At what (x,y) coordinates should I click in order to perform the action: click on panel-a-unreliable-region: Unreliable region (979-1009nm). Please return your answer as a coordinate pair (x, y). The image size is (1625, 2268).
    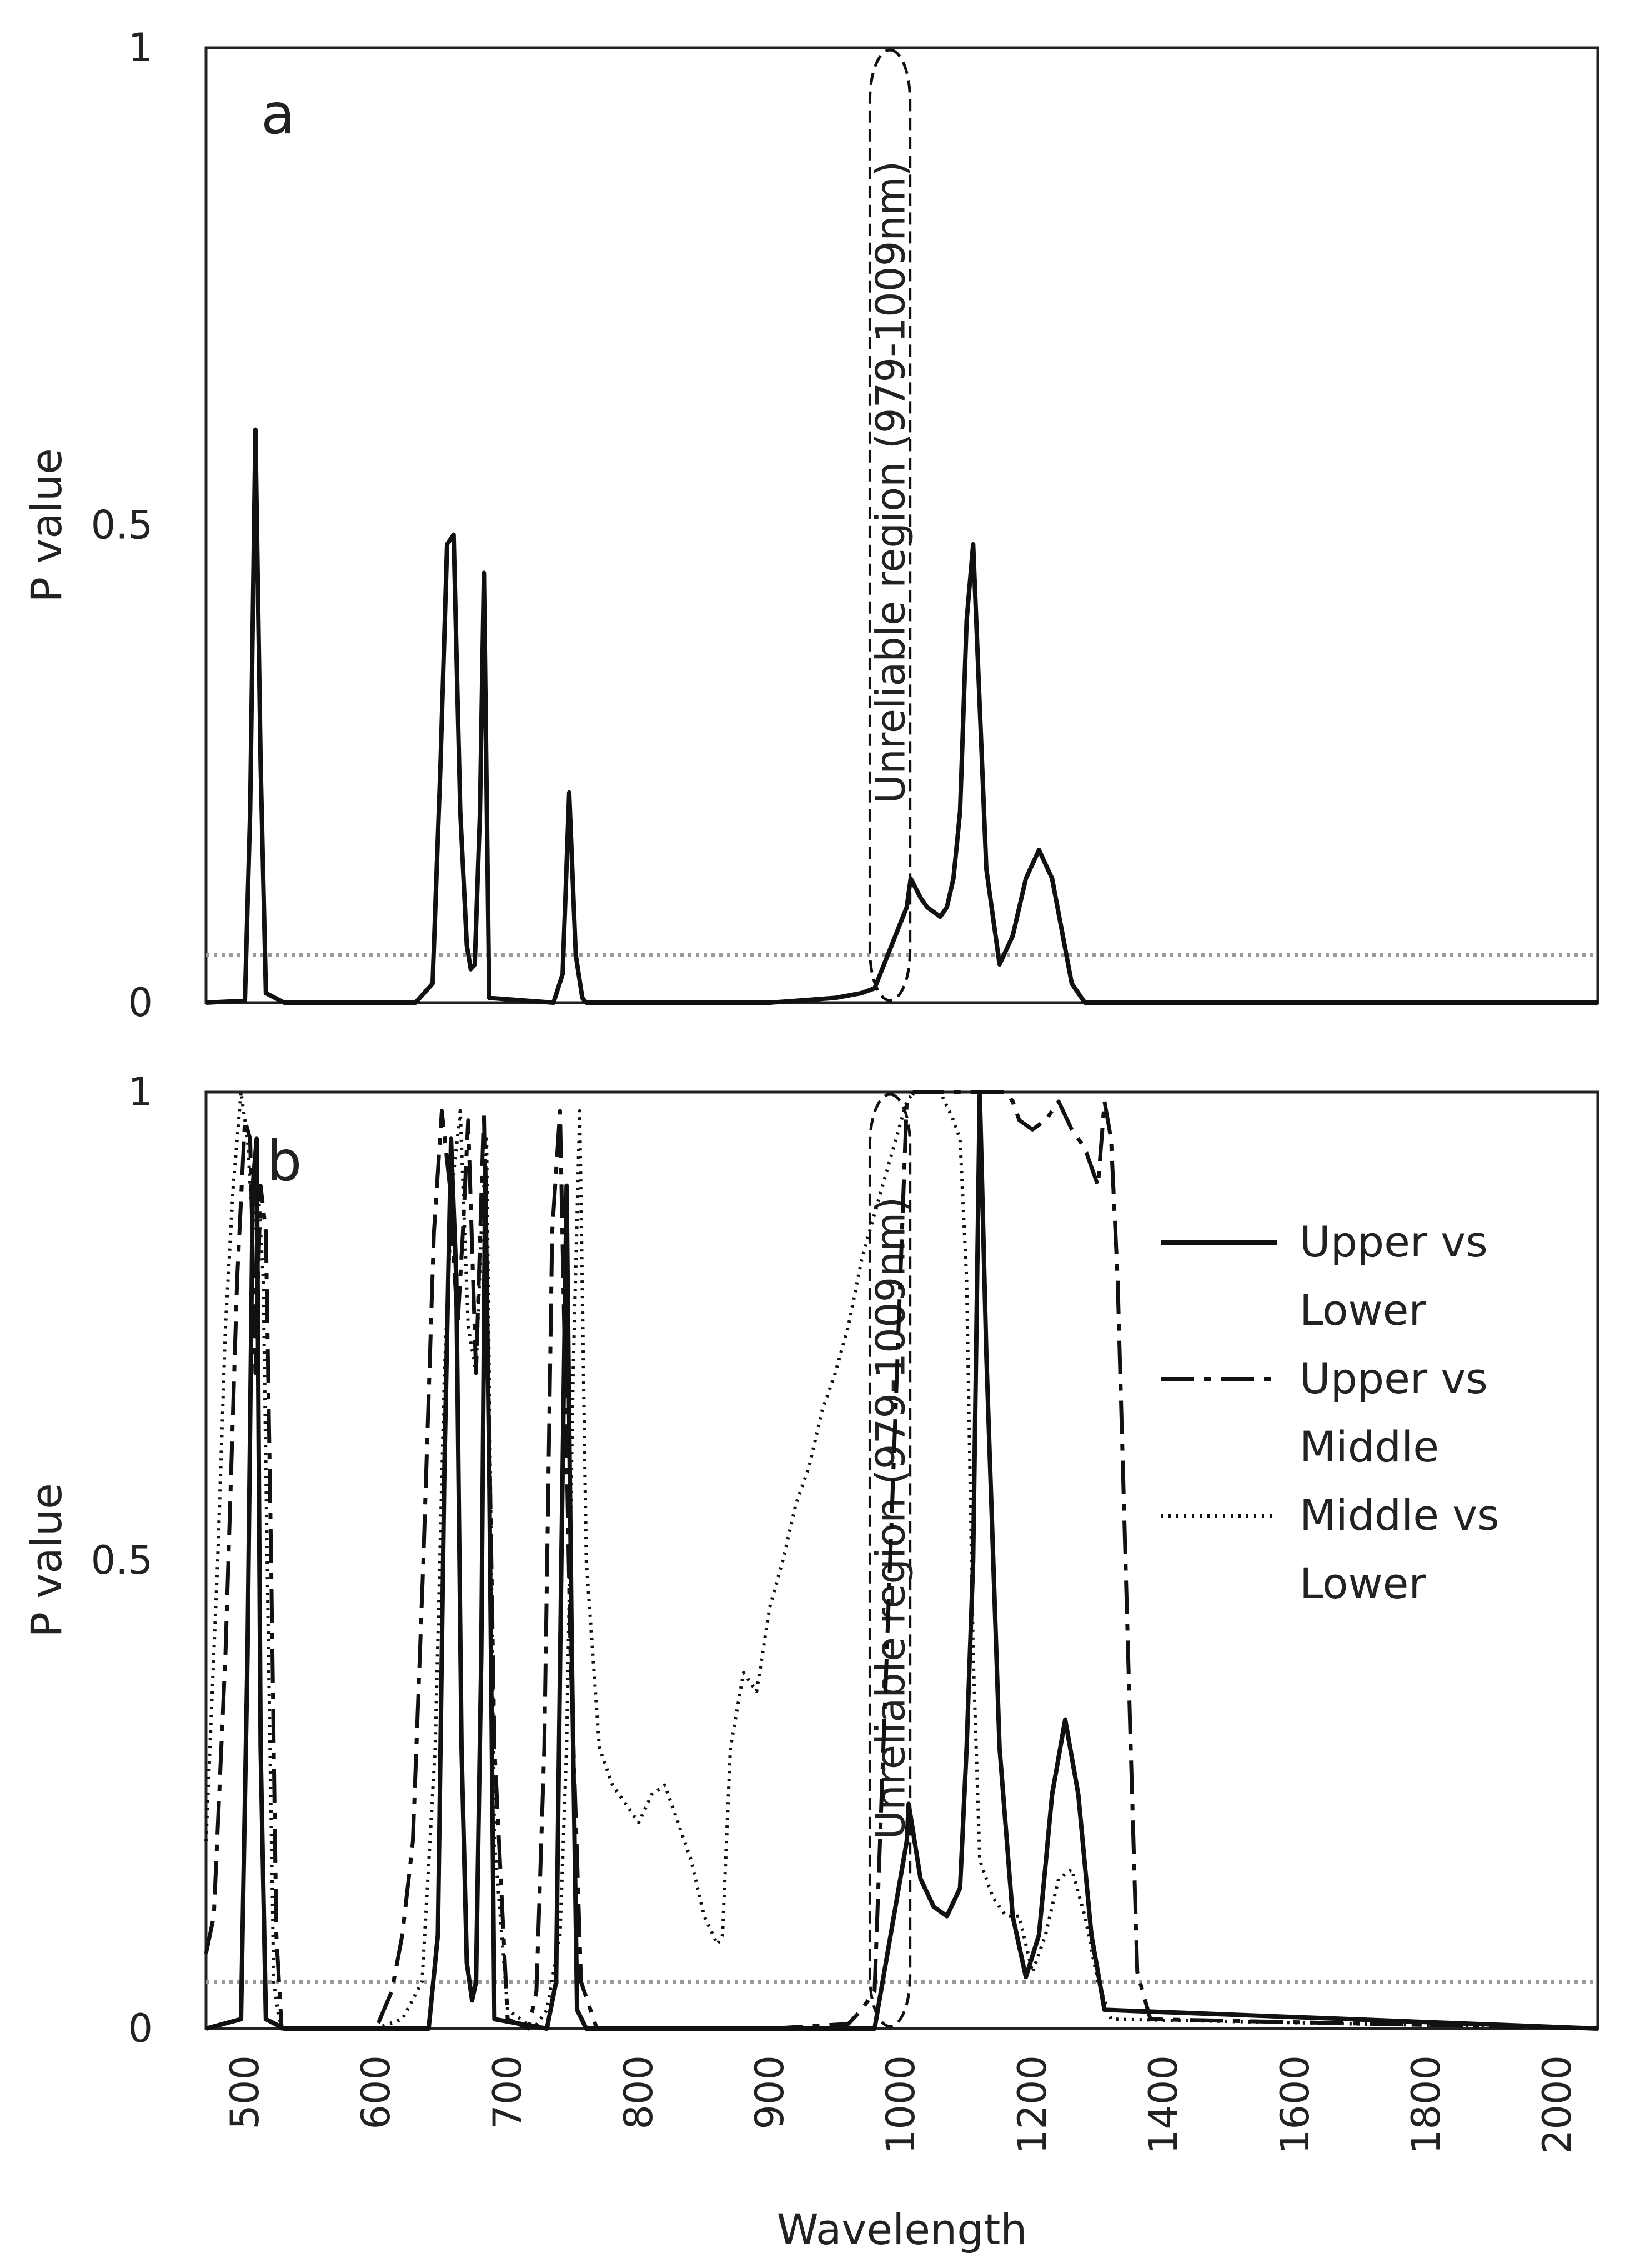
    Looking at the image, I should click on (890, 525).